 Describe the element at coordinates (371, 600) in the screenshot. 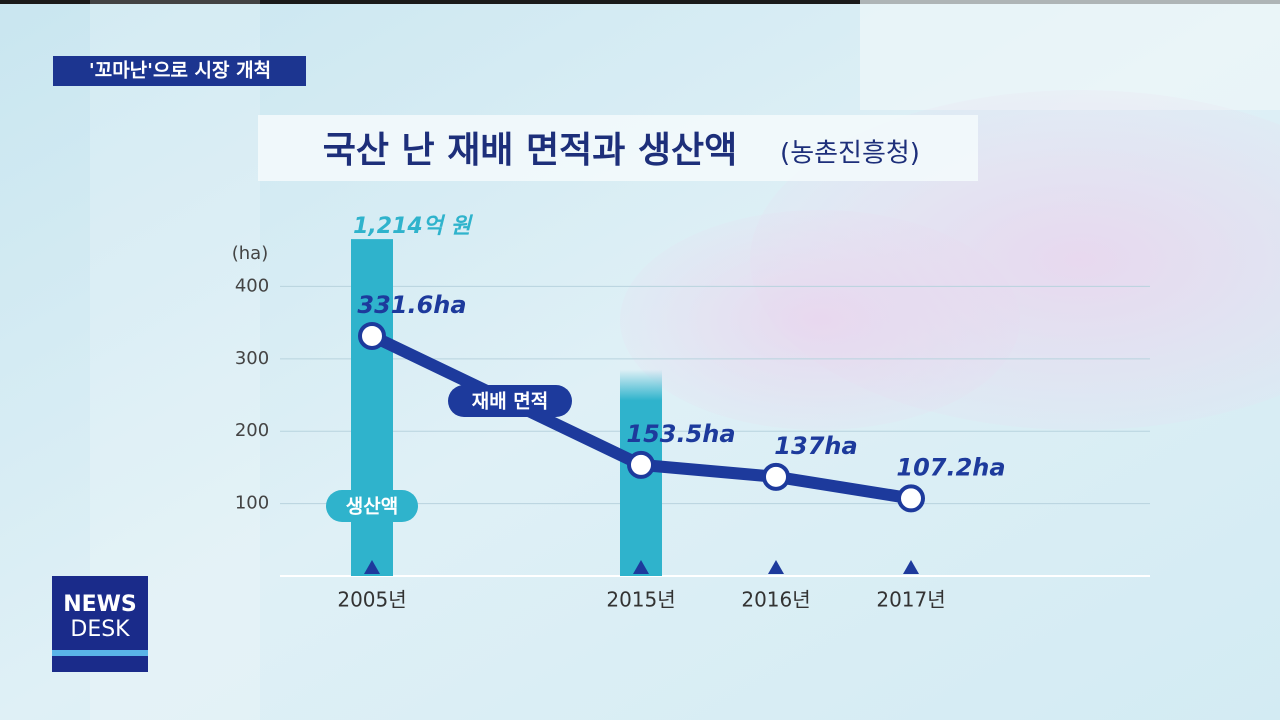

I see `x-tick-label: 2005년` at that location.